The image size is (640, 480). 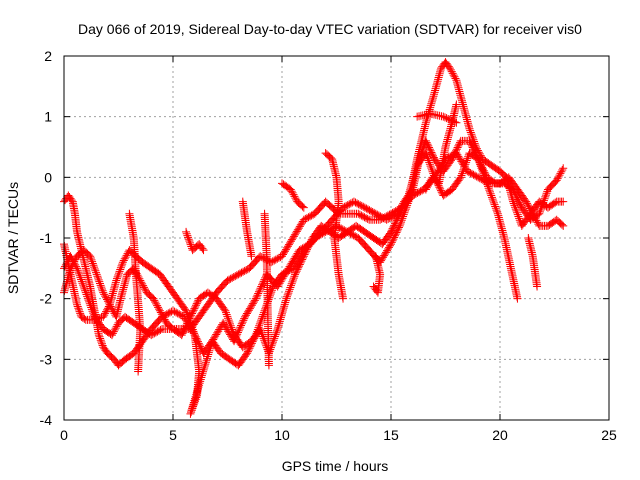 I want to click on y-tick-label: 2, so click(x=48, y=56).